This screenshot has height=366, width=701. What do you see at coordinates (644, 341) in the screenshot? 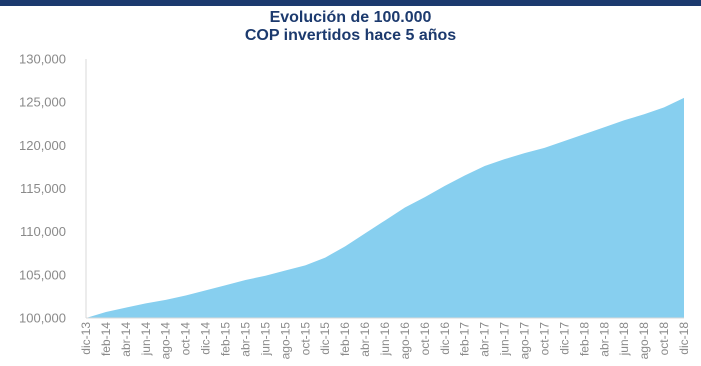
I see `x-tick-label: ago-18` at bounding box center [644, 341].